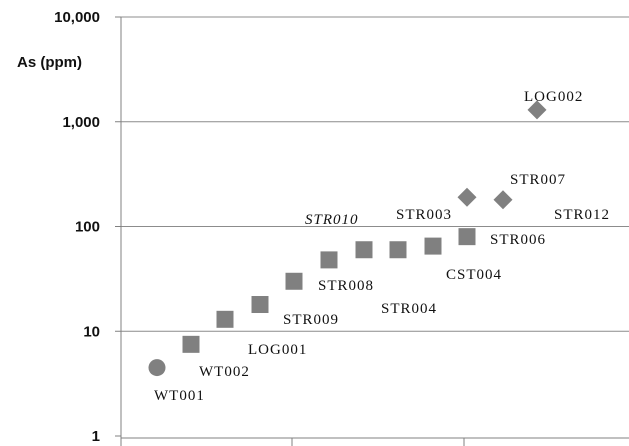  I want to click on y-tick-label: 1,000, so click(81, 122).